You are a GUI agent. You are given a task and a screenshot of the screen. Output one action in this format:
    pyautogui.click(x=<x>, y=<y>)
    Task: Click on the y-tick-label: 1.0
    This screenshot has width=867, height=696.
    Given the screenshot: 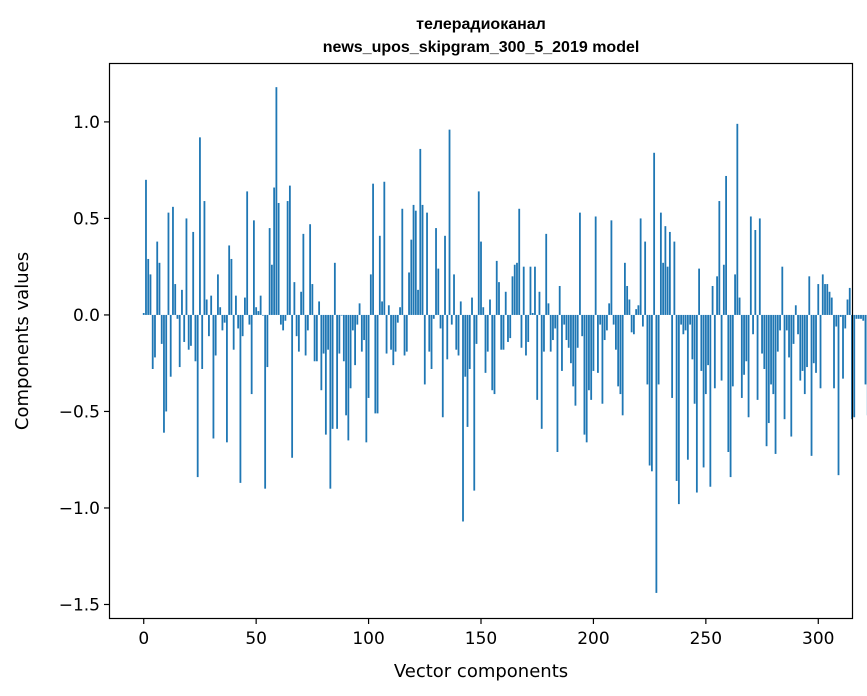 What is the action you would take?
    pyautogui.click(x=86, y=123)
    